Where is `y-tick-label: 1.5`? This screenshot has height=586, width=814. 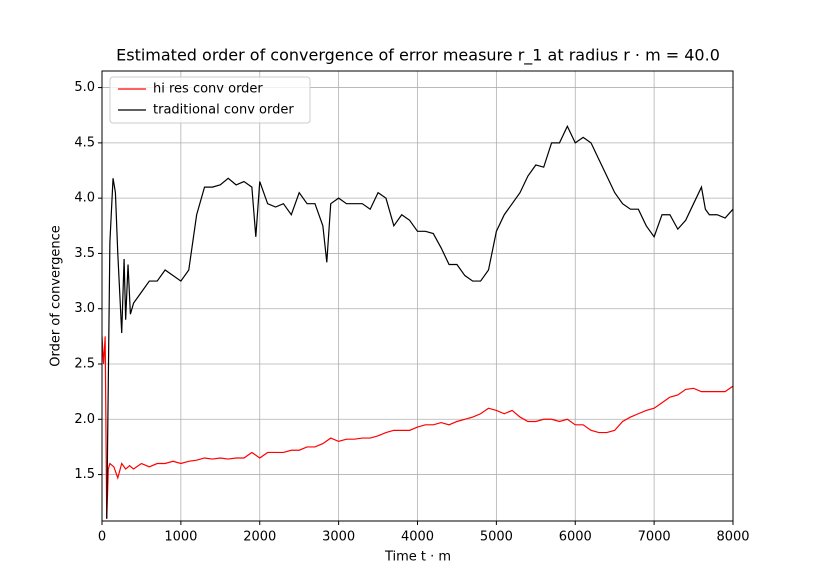
y-tick-label: 1.5 is located at coordinates (84, 474).